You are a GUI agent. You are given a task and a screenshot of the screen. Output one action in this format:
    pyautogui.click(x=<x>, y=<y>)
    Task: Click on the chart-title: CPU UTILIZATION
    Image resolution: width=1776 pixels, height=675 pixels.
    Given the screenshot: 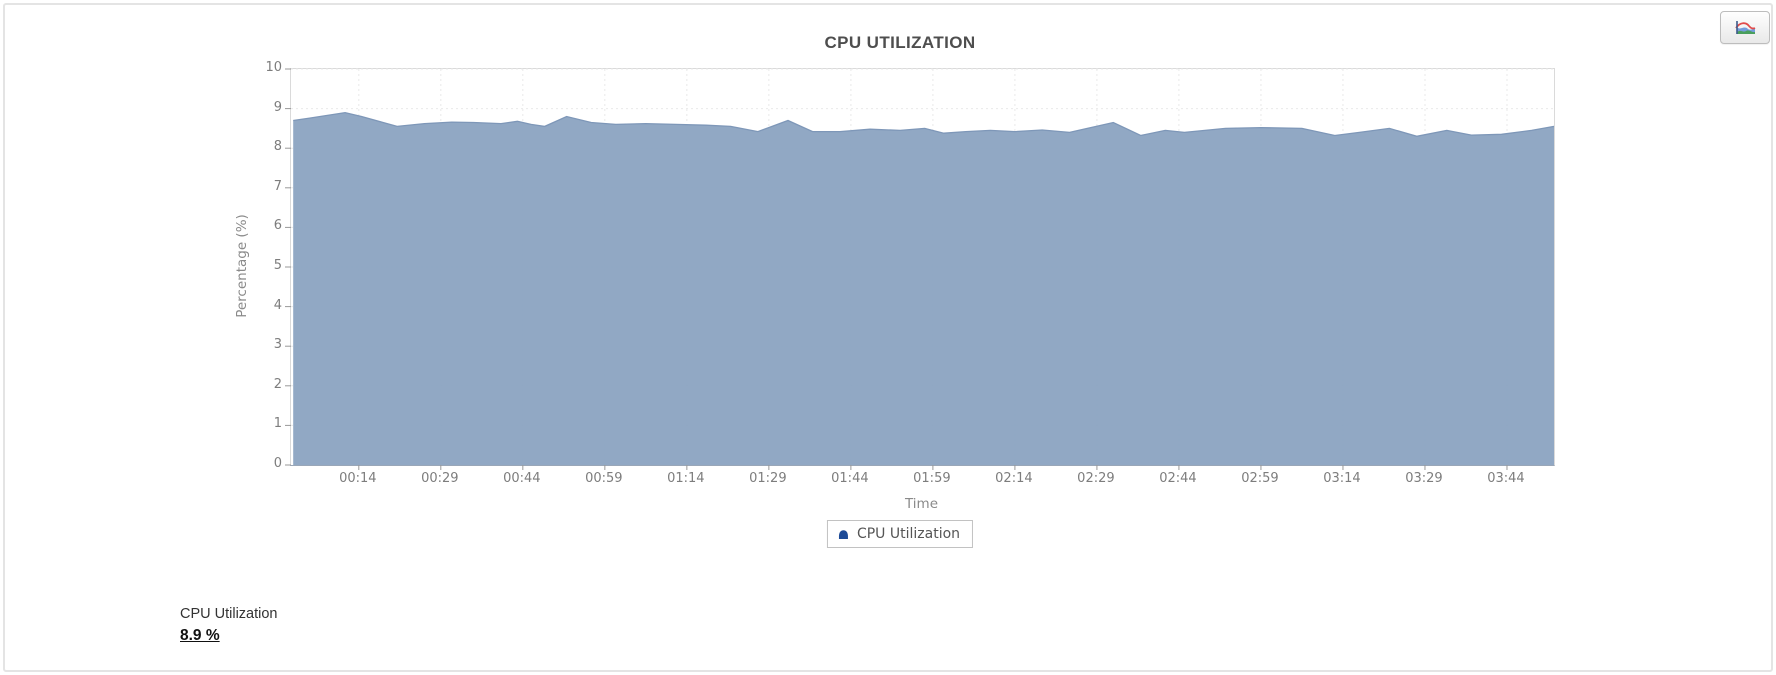 What is the action you would take?
    pyautogui.click(x=900, y=42)
    